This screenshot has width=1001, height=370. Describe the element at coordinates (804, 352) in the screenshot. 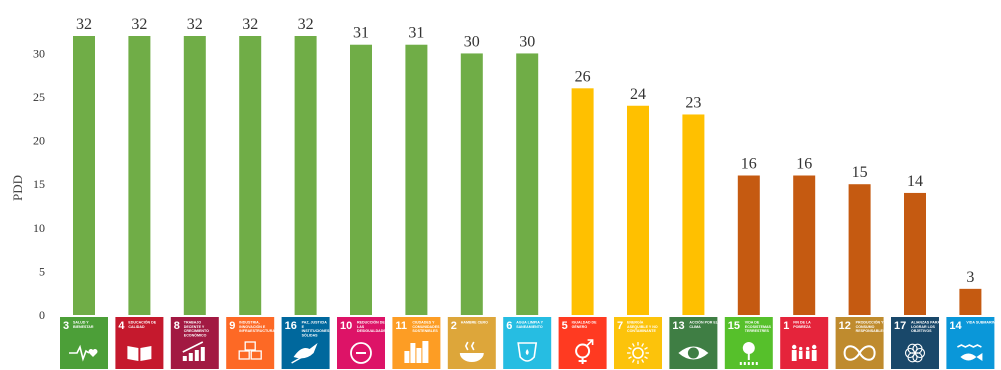

I see `family-icon` at that location.